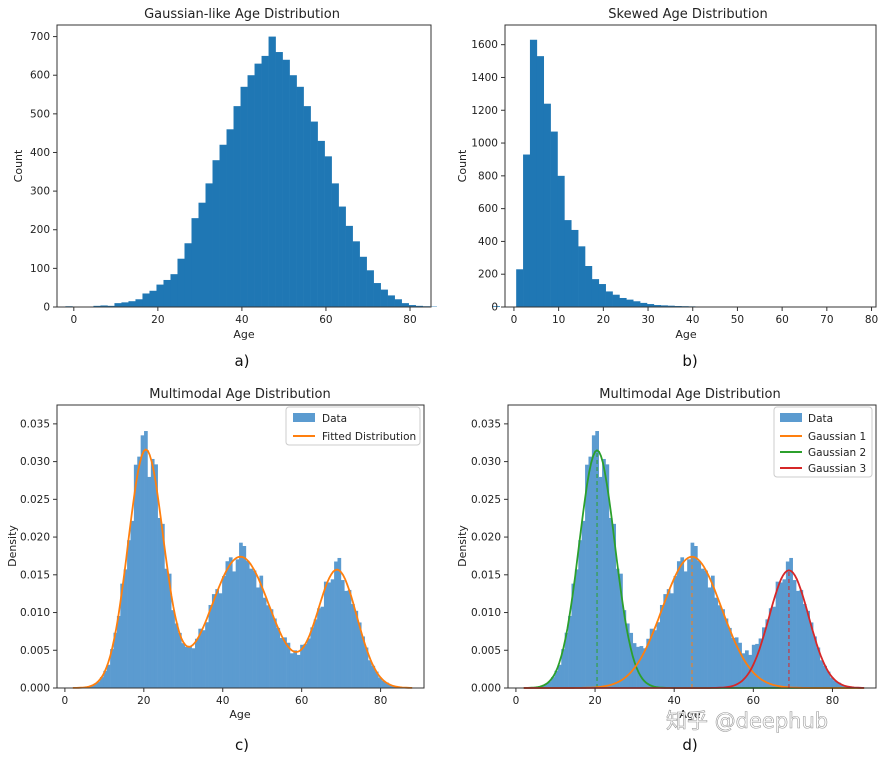 The image size is (880, 762). Describe the element at coordinates (35, 575) in the screenshot. I see `panel-c-ytick-label: 0.015` at that location.